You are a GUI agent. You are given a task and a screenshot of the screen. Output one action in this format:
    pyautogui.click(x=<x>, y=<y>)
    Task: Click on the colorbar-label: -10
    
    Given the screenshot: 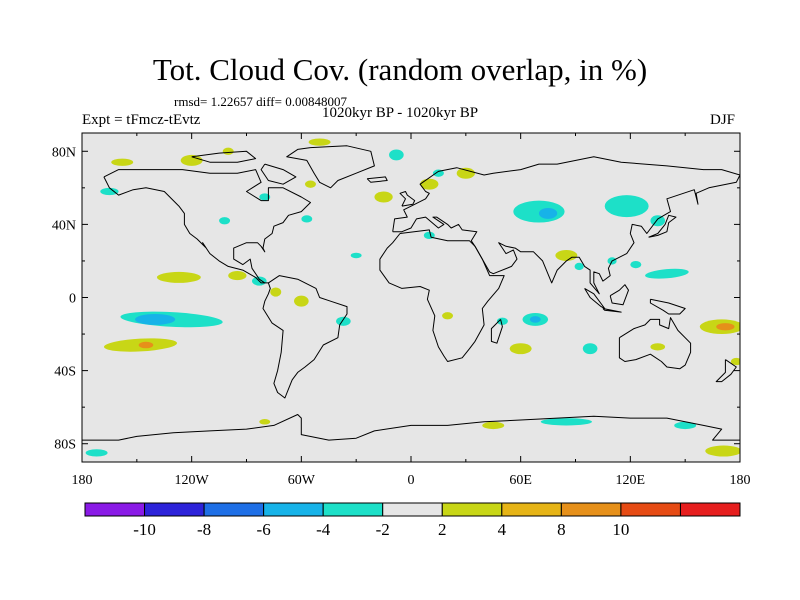 What is the action you would take?
    pyautogui.click(x=144, y=529)
    